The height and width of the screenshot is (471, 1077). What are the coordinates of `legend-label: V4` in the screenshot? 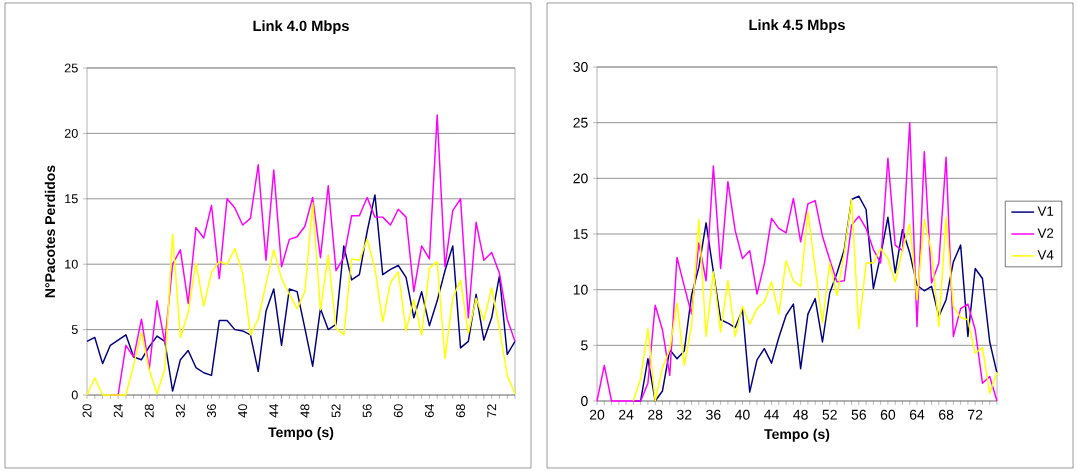 It's located at (1045, 255).